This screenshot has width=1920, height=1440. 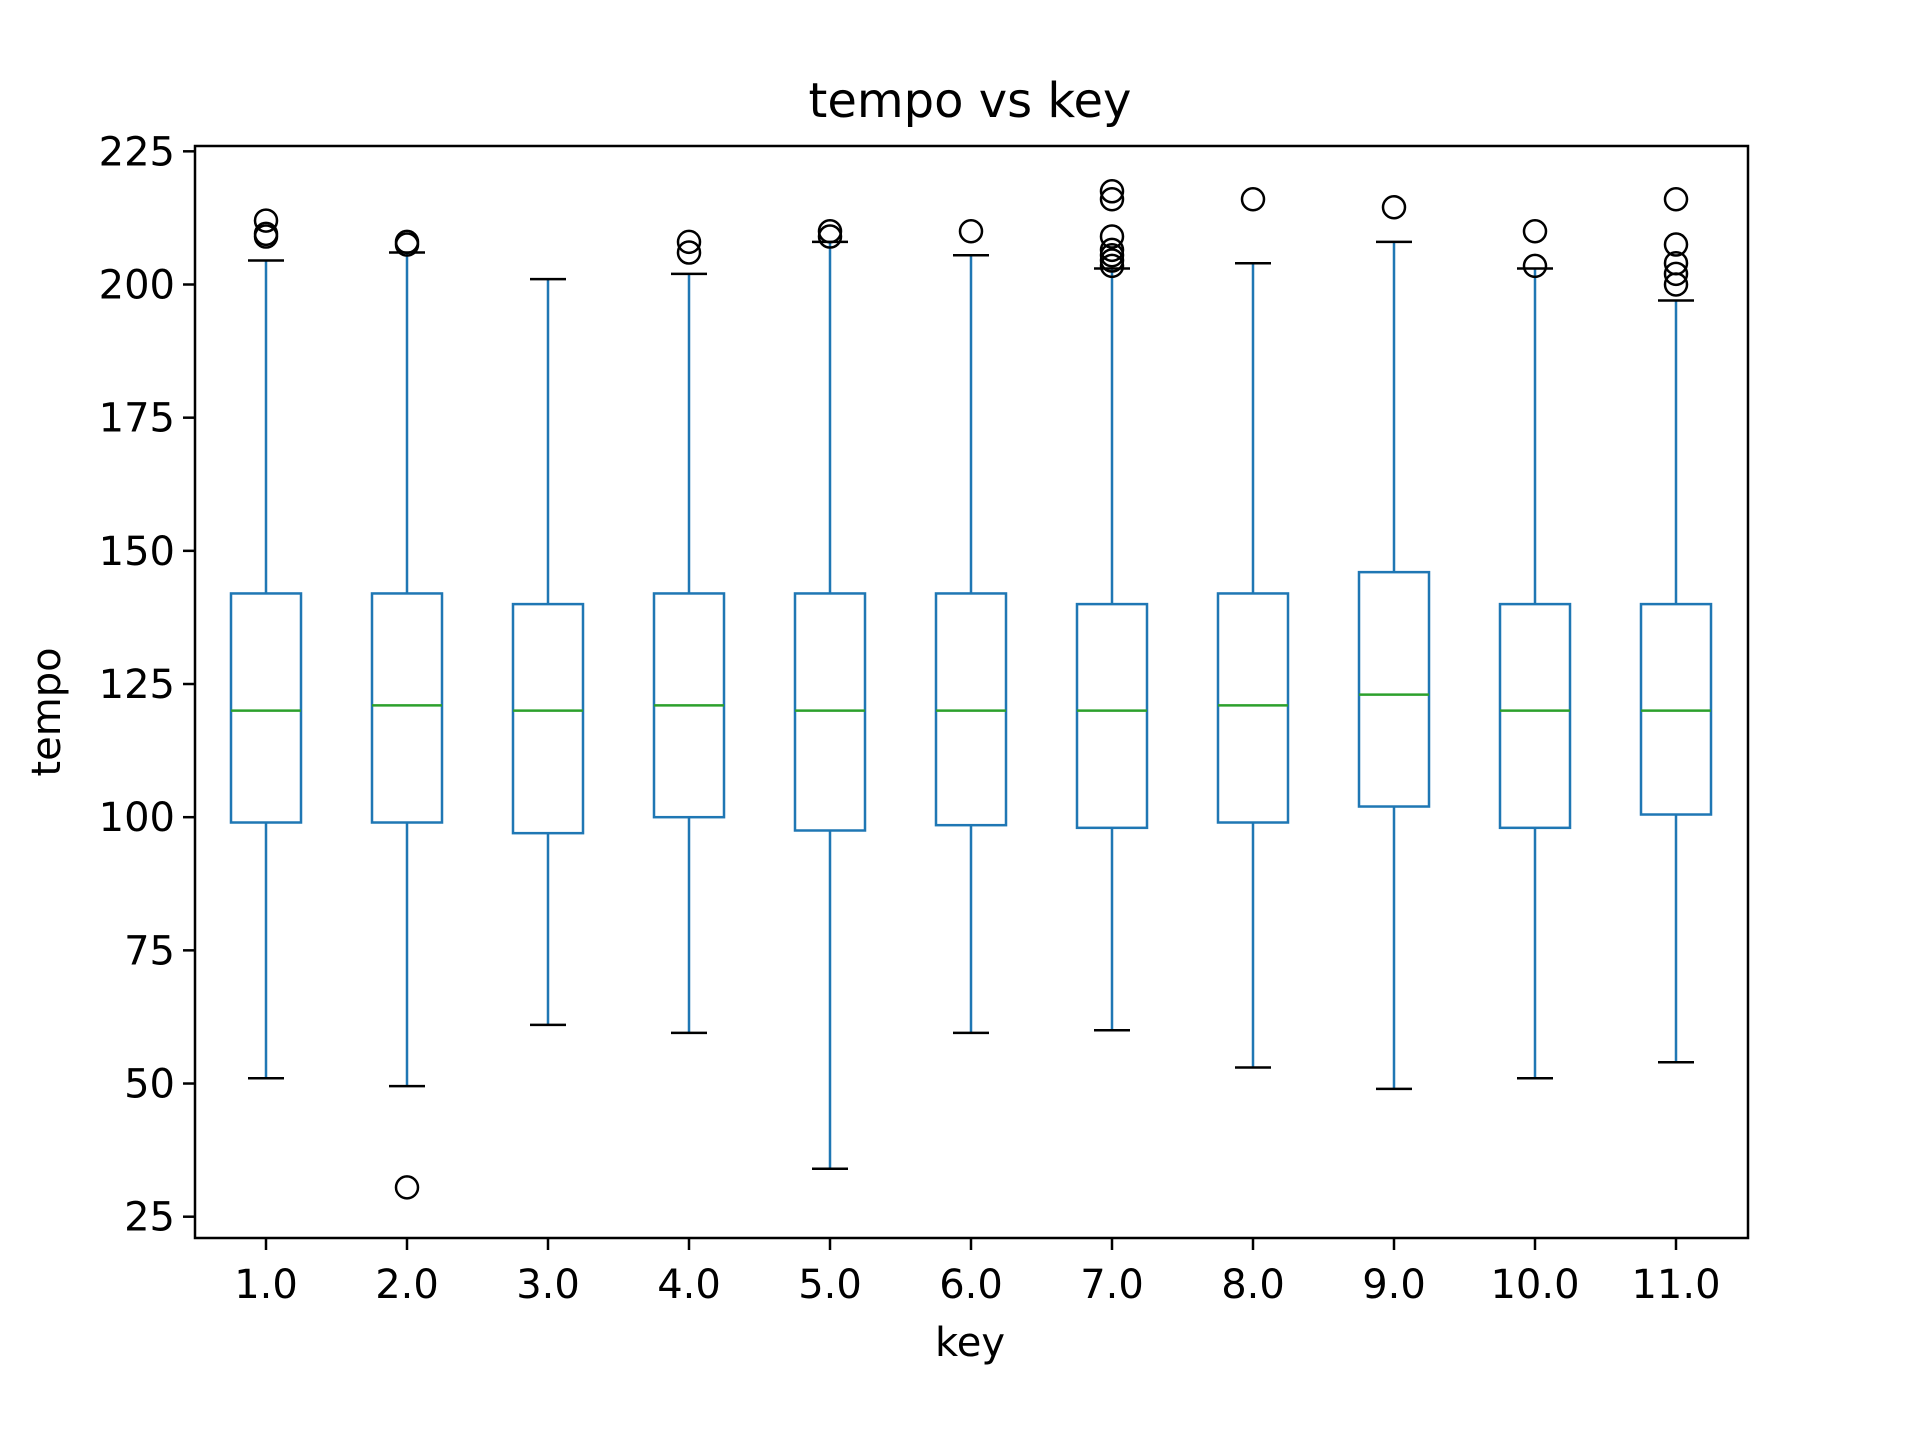 I want to click on x-tick-label: 7.0, so click(x=1112, y=1285).